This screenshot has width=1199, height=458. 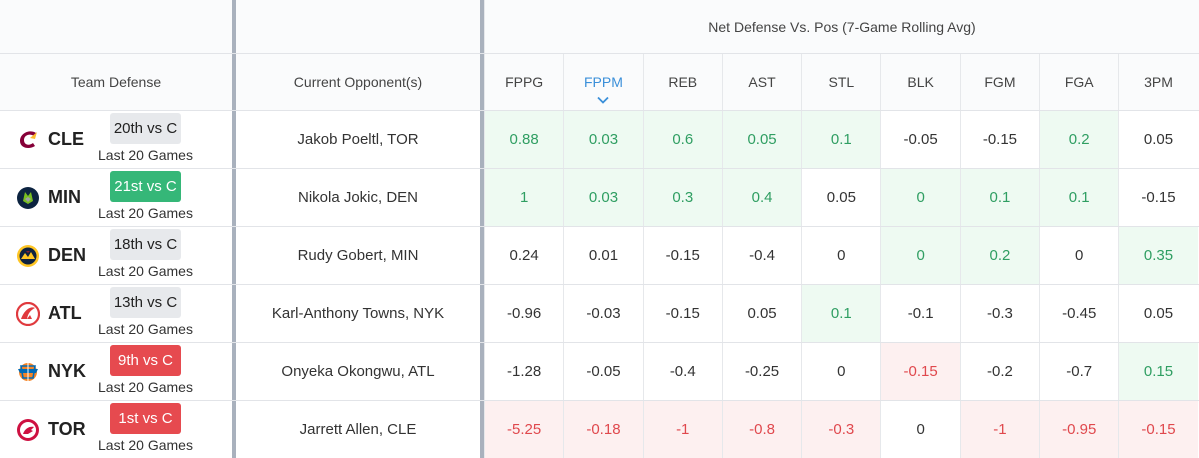 I want to click on opponent-cell: Rudy Gobert, MIN, so click(x=358, y=255).